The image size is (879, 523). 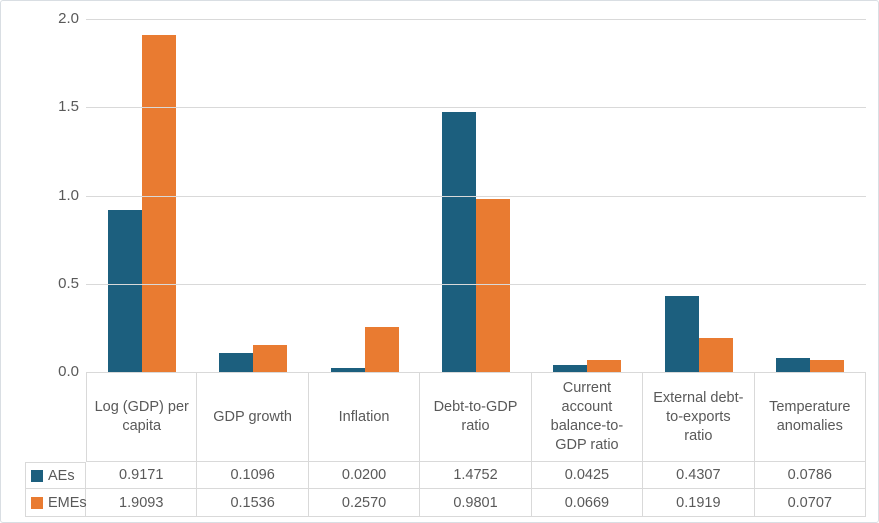 I want to click on value-cell: 1.9093, so click(x=142, y=503).